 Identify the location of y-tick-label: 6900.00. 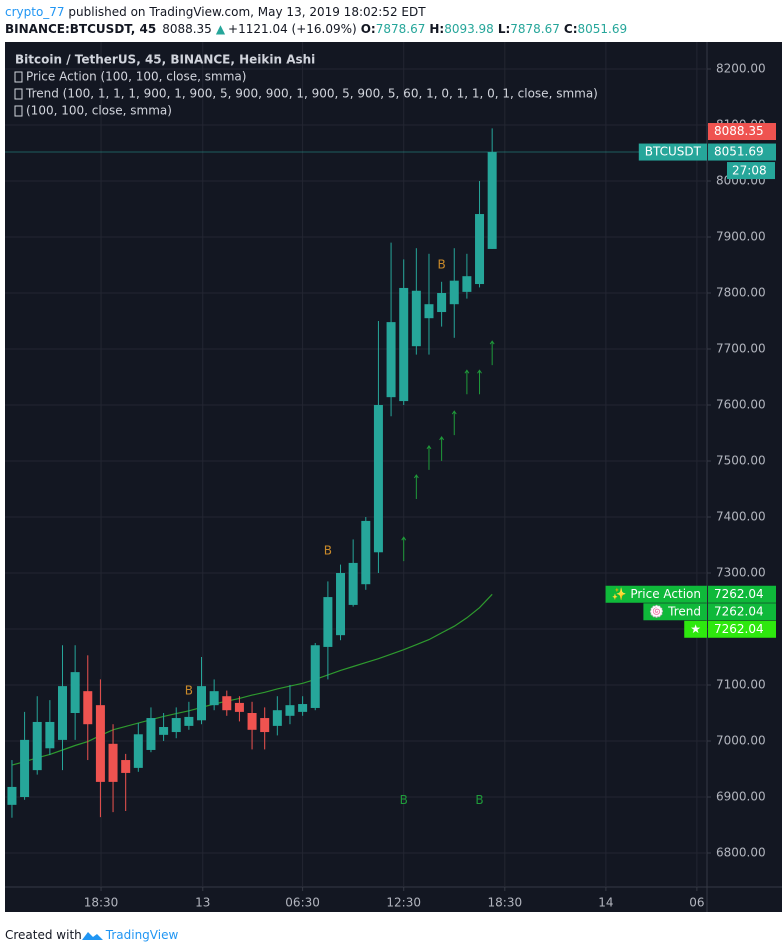
(741, 797).